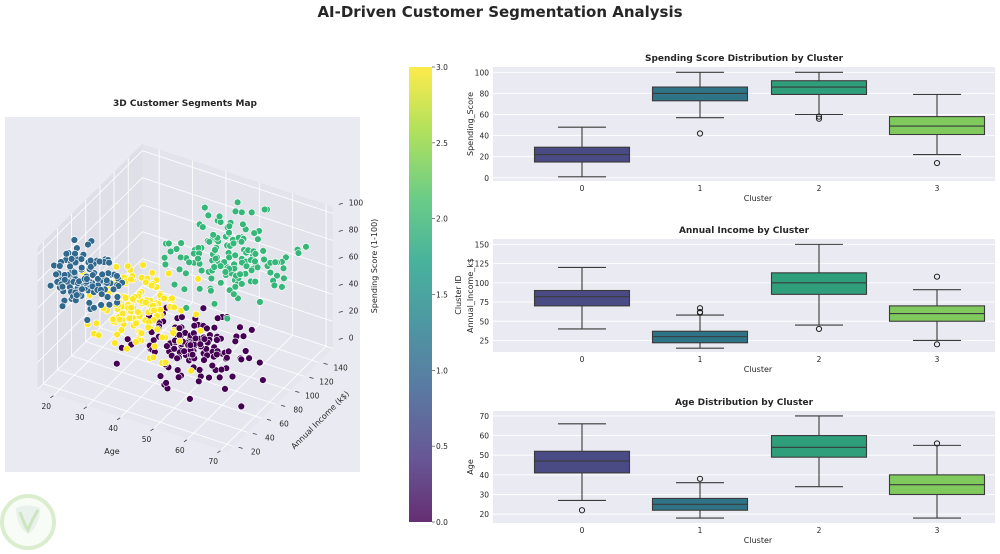  I want to click on watermark-logo, so click(28, 522).